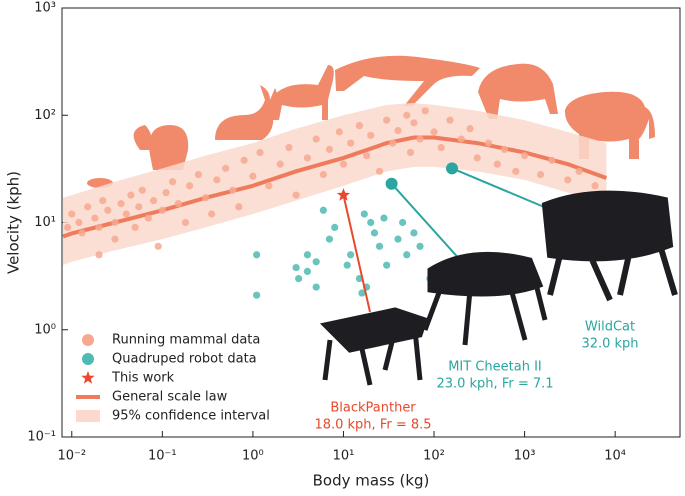 This screenshot has width=685, height=496. What do you see at coordinates (609, 344) in the screenshot?
I see `annotation-detail: 32.0 kph` at bounding box center [609, 344].